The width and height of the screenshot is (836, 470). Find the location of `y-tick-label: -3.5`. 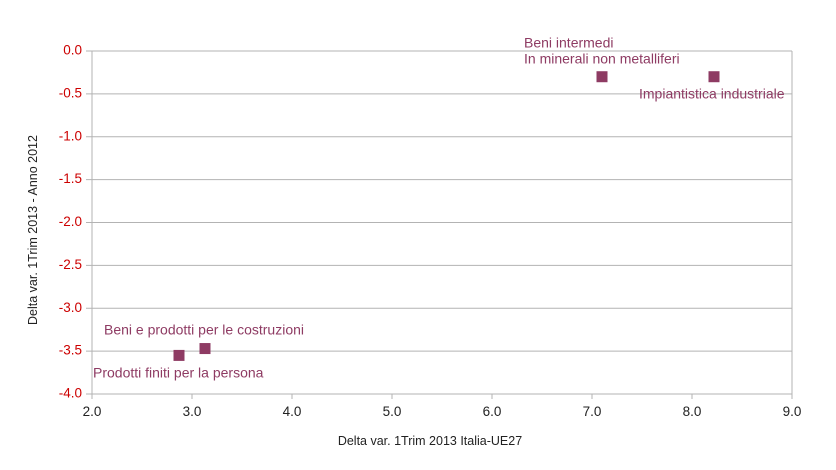

y-tick-label: -3.5 is located at coordinates (70, 350).